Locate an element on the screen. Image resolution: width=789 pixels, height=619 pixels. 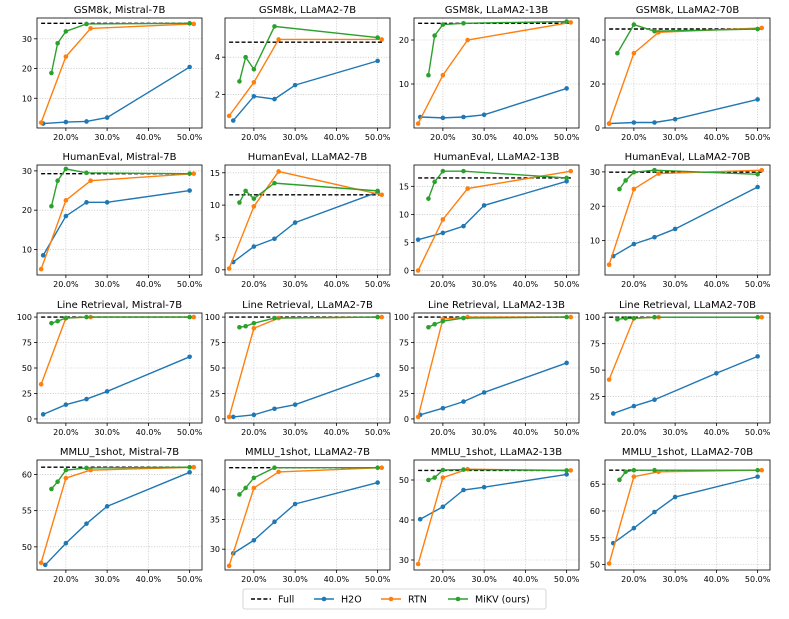
subplot-title: HumanEval, Mistral-7B is located at coordinates (120, 157).